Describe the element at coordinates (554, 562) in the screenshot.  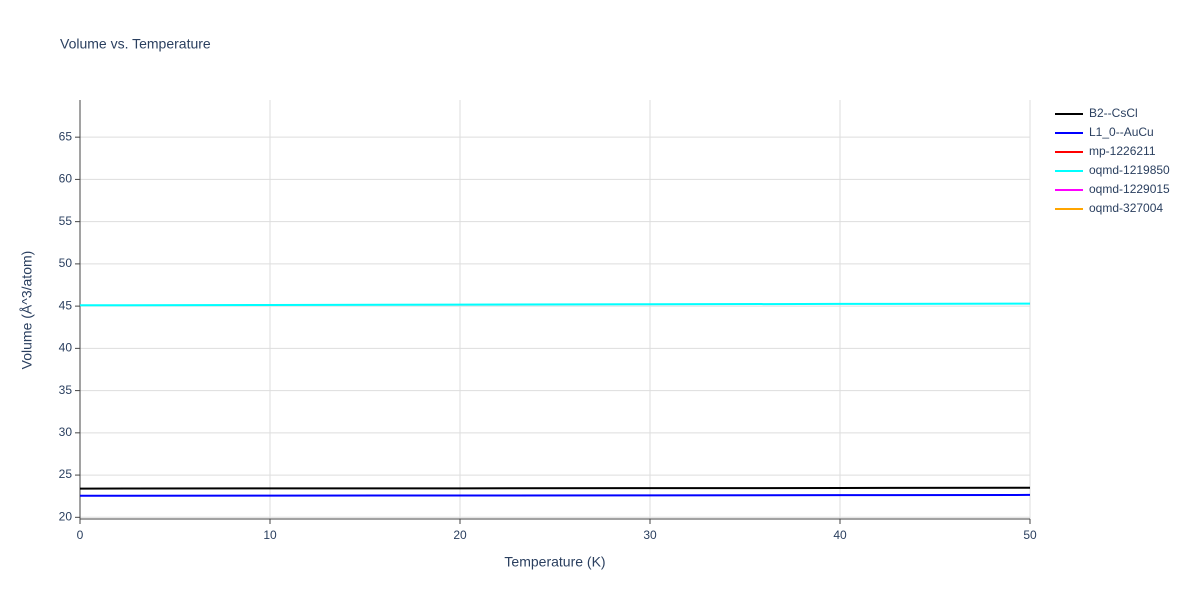
I see `x-axis-label: Temperature (K)` at that location.